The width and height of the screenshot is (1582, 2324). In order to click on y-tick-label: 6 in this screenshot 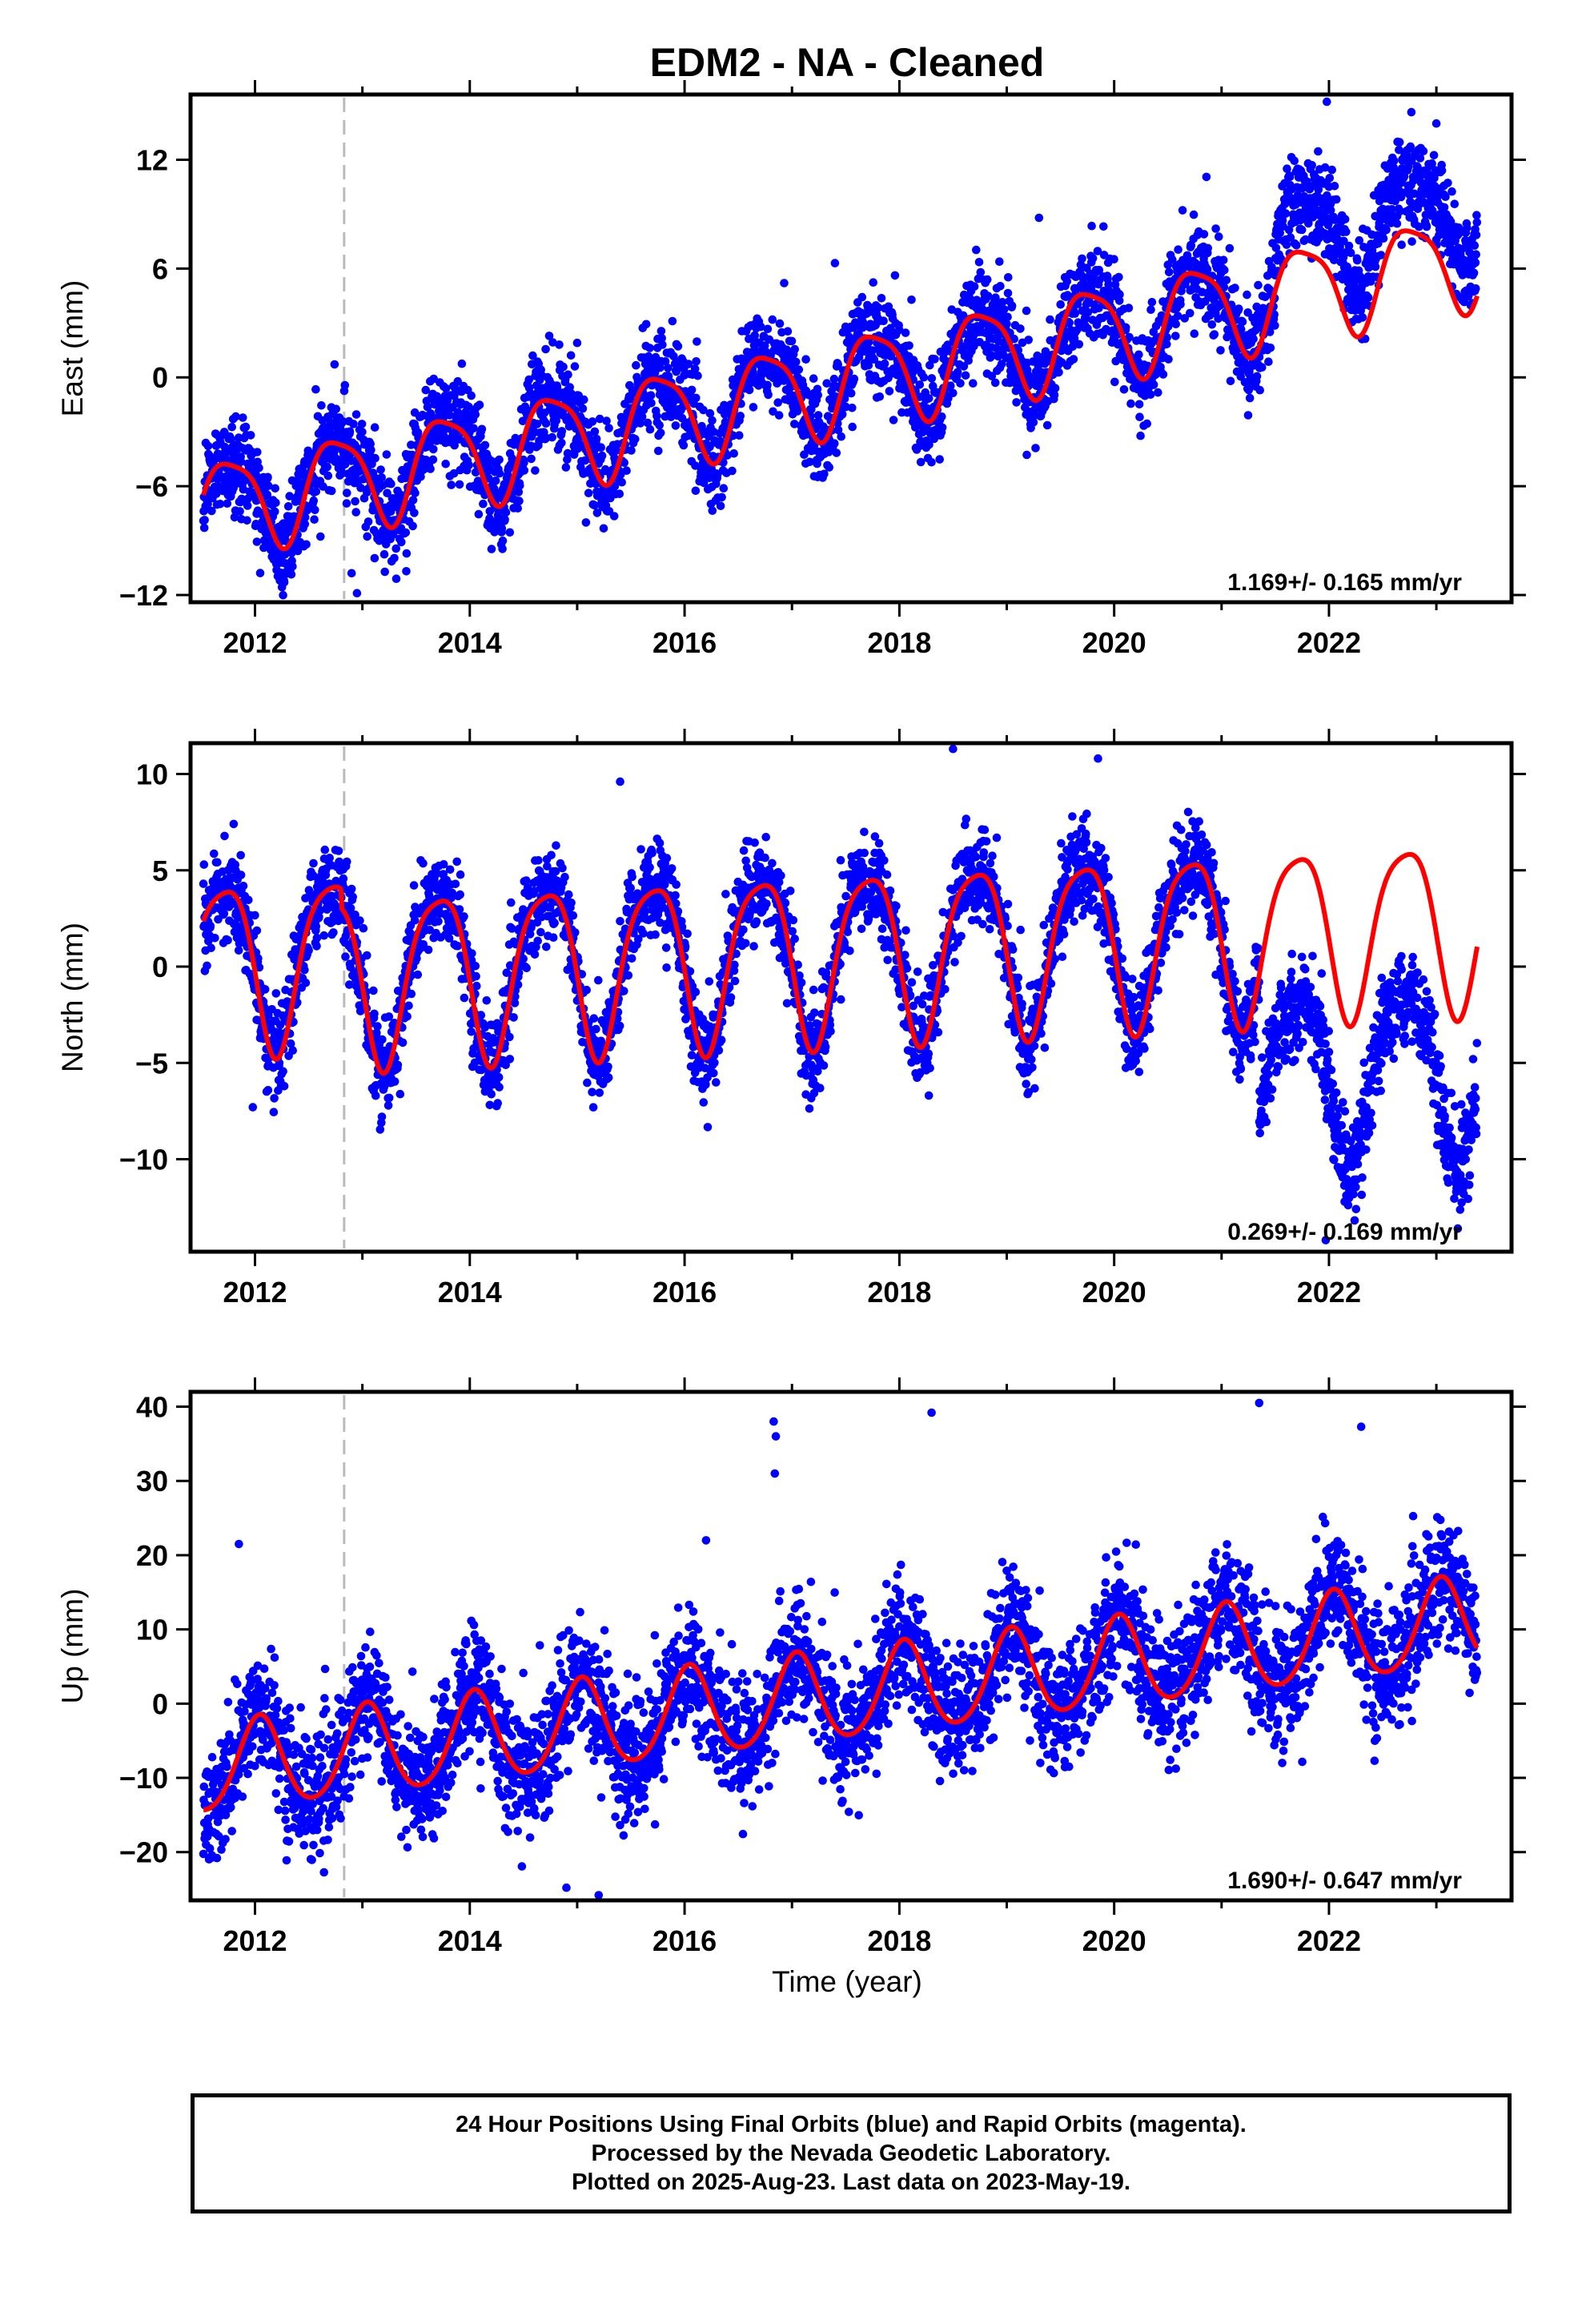, I will do `click(160, 268)`.